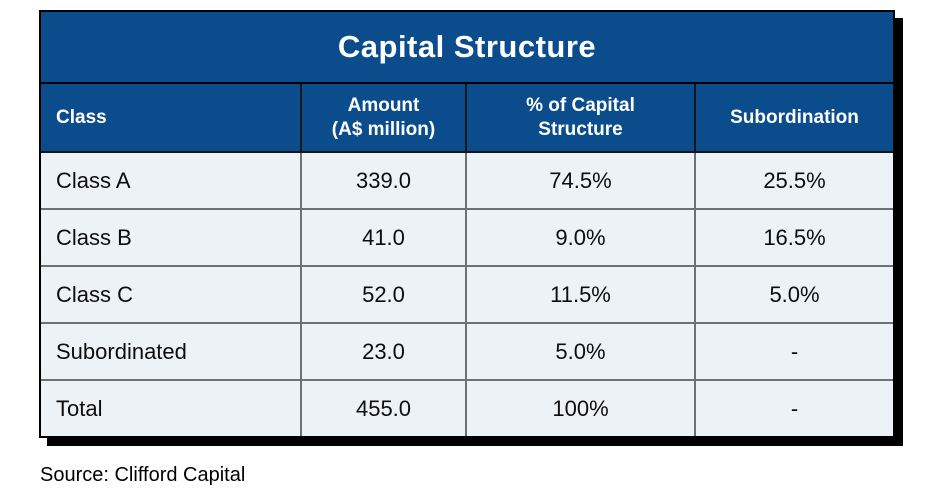 The height and width of the screenshot is (499, 937). I want to click on row-label: Class B, so click(171, 238).